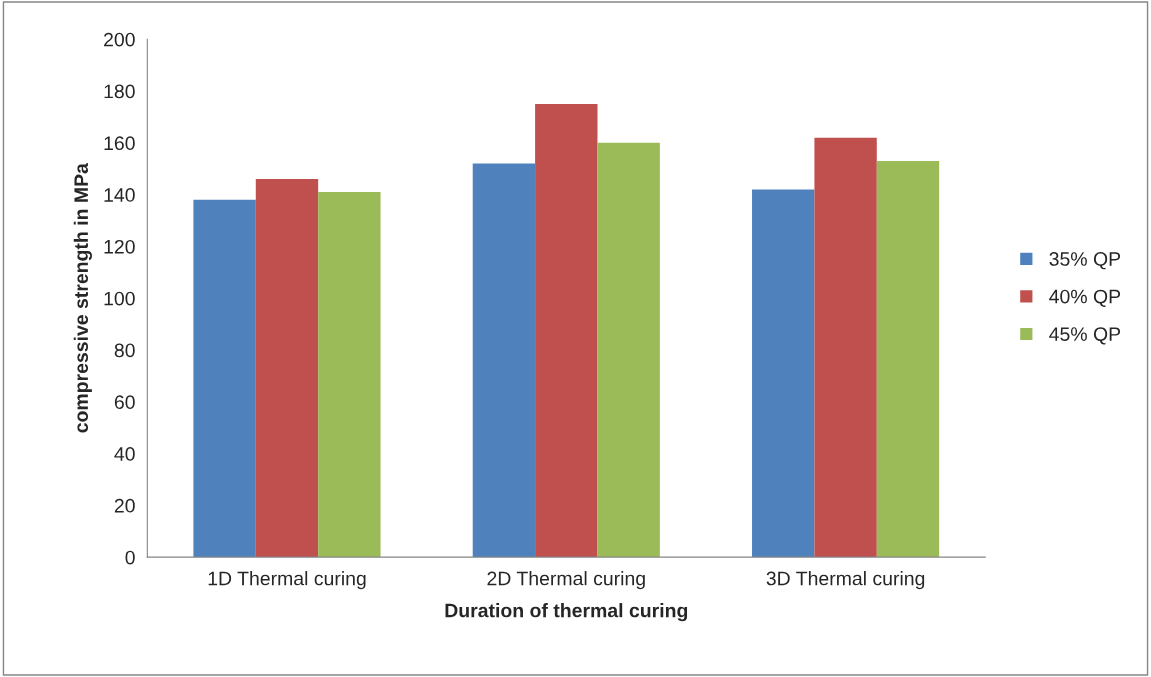 This screenshot has width=1151, height=677. Describe the element at coordinates (124, 402) in the screenshot. I see `y-tick-label: 60` at that location.